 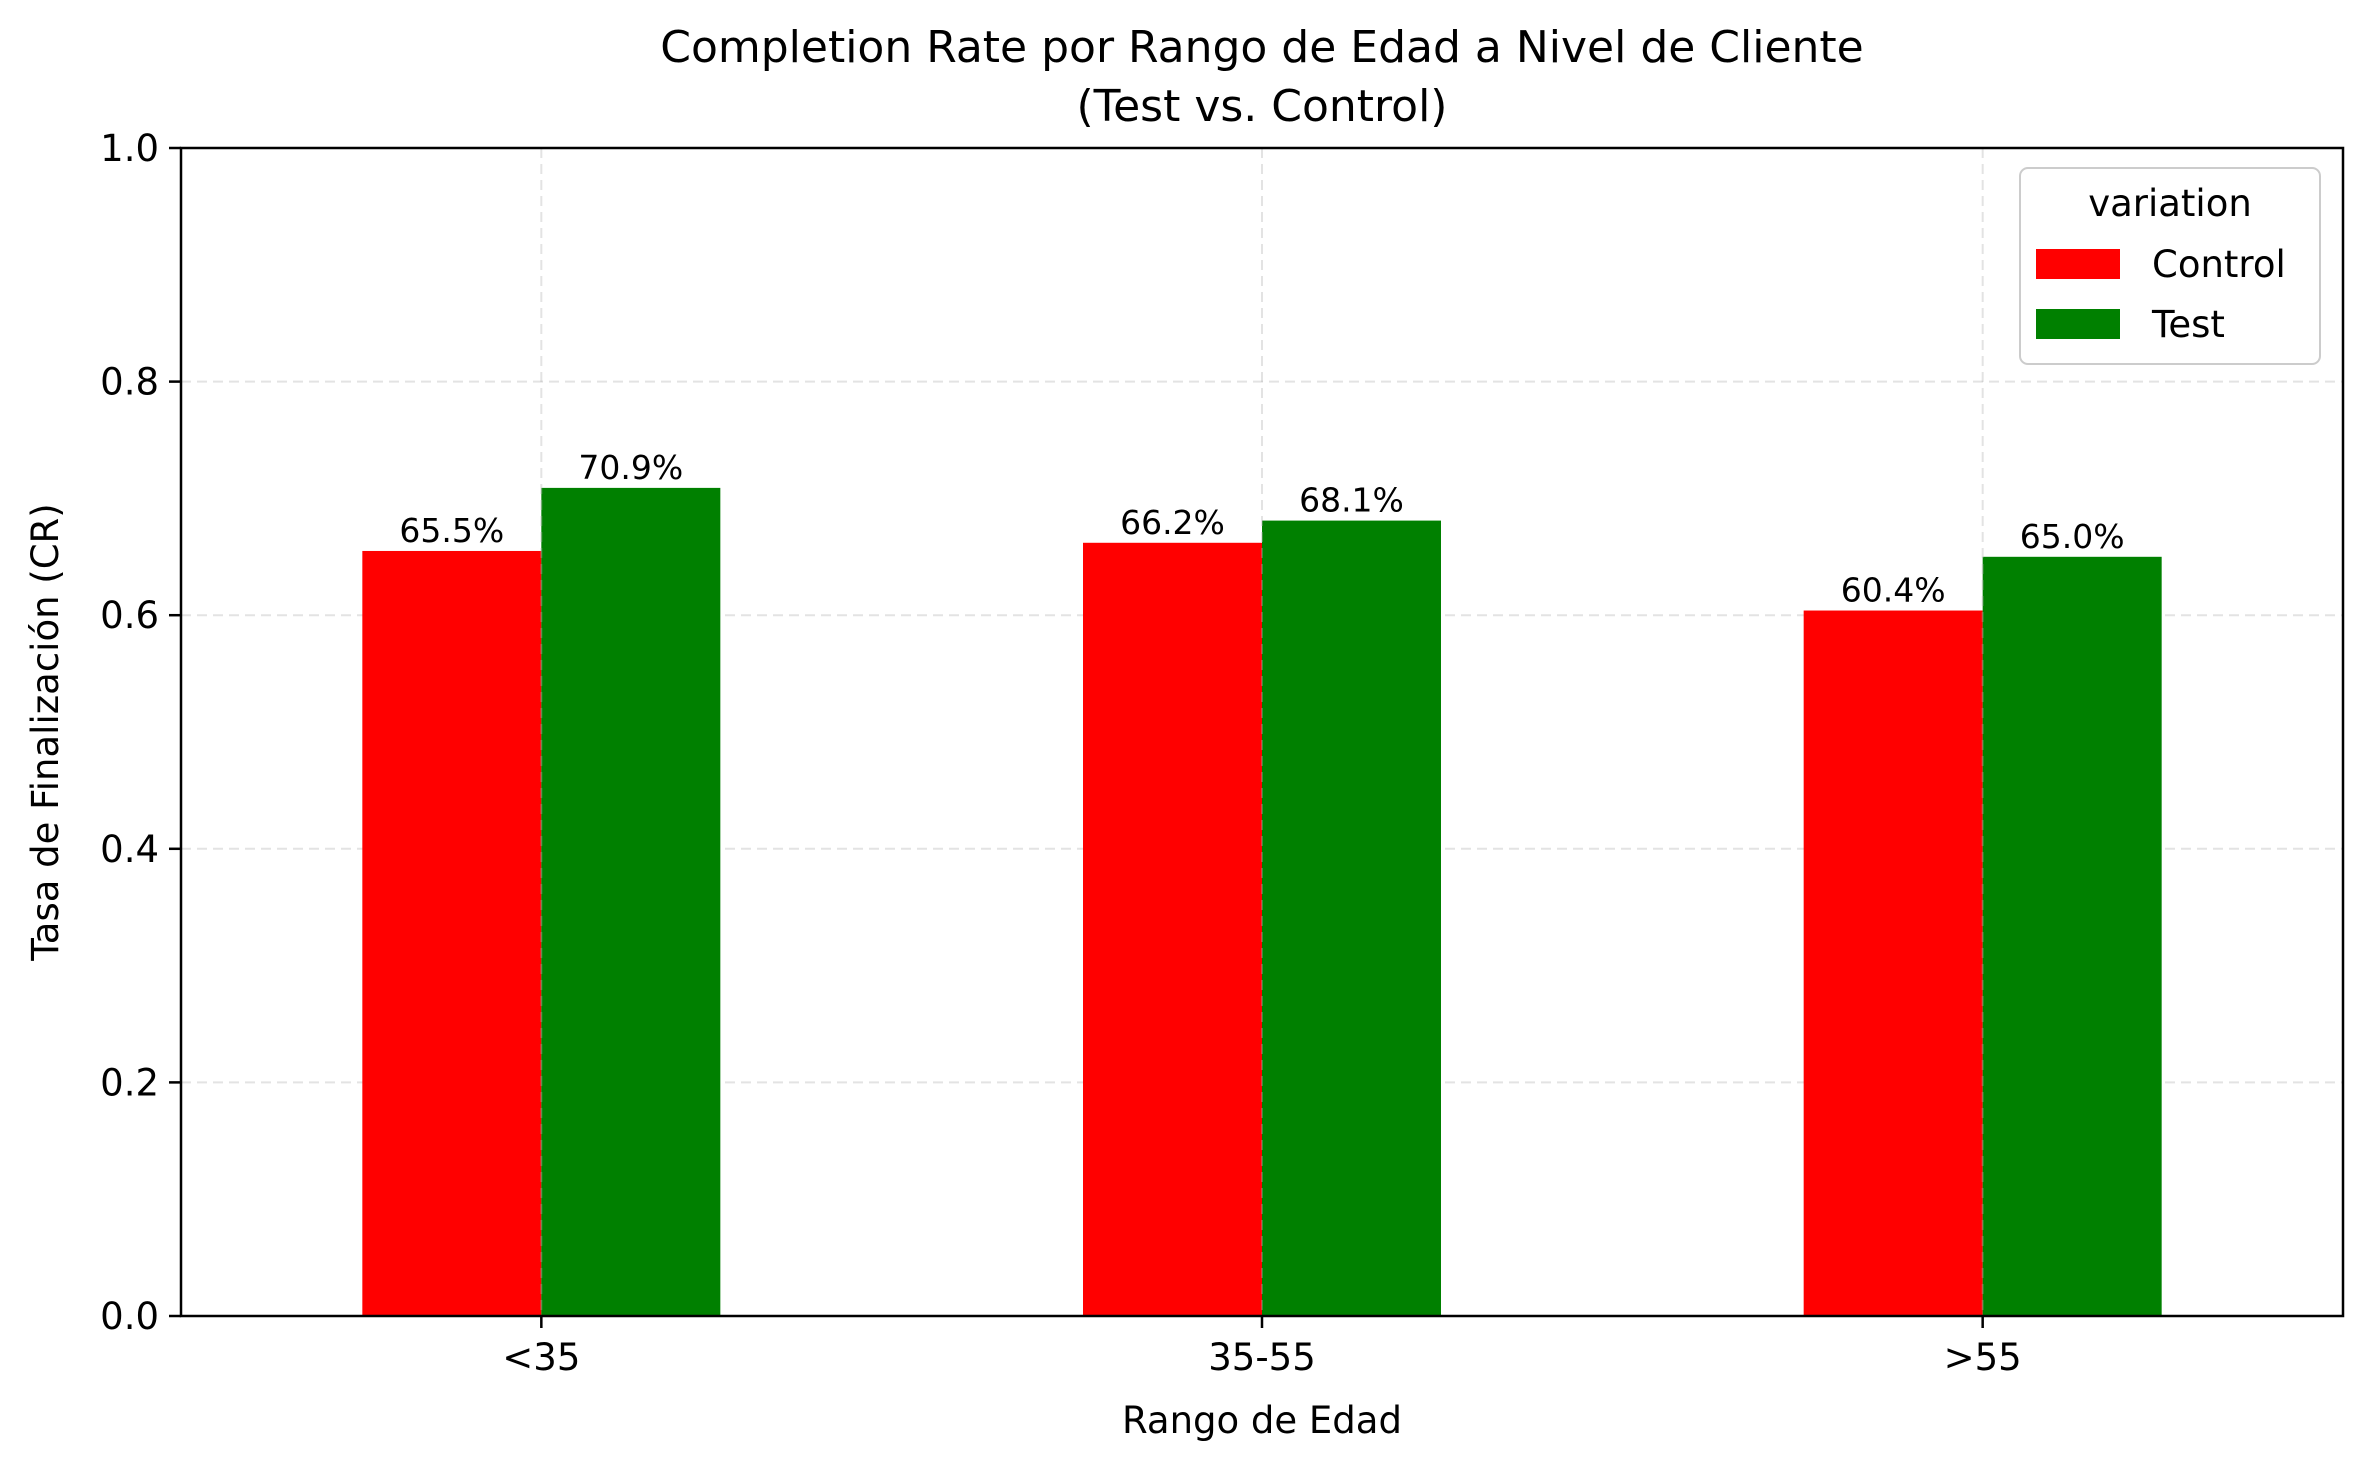 What do you see at coordinates (129, 615) in the screenshot?
I see `y-tick-label: 0.6` at bounding box center [129, 615].